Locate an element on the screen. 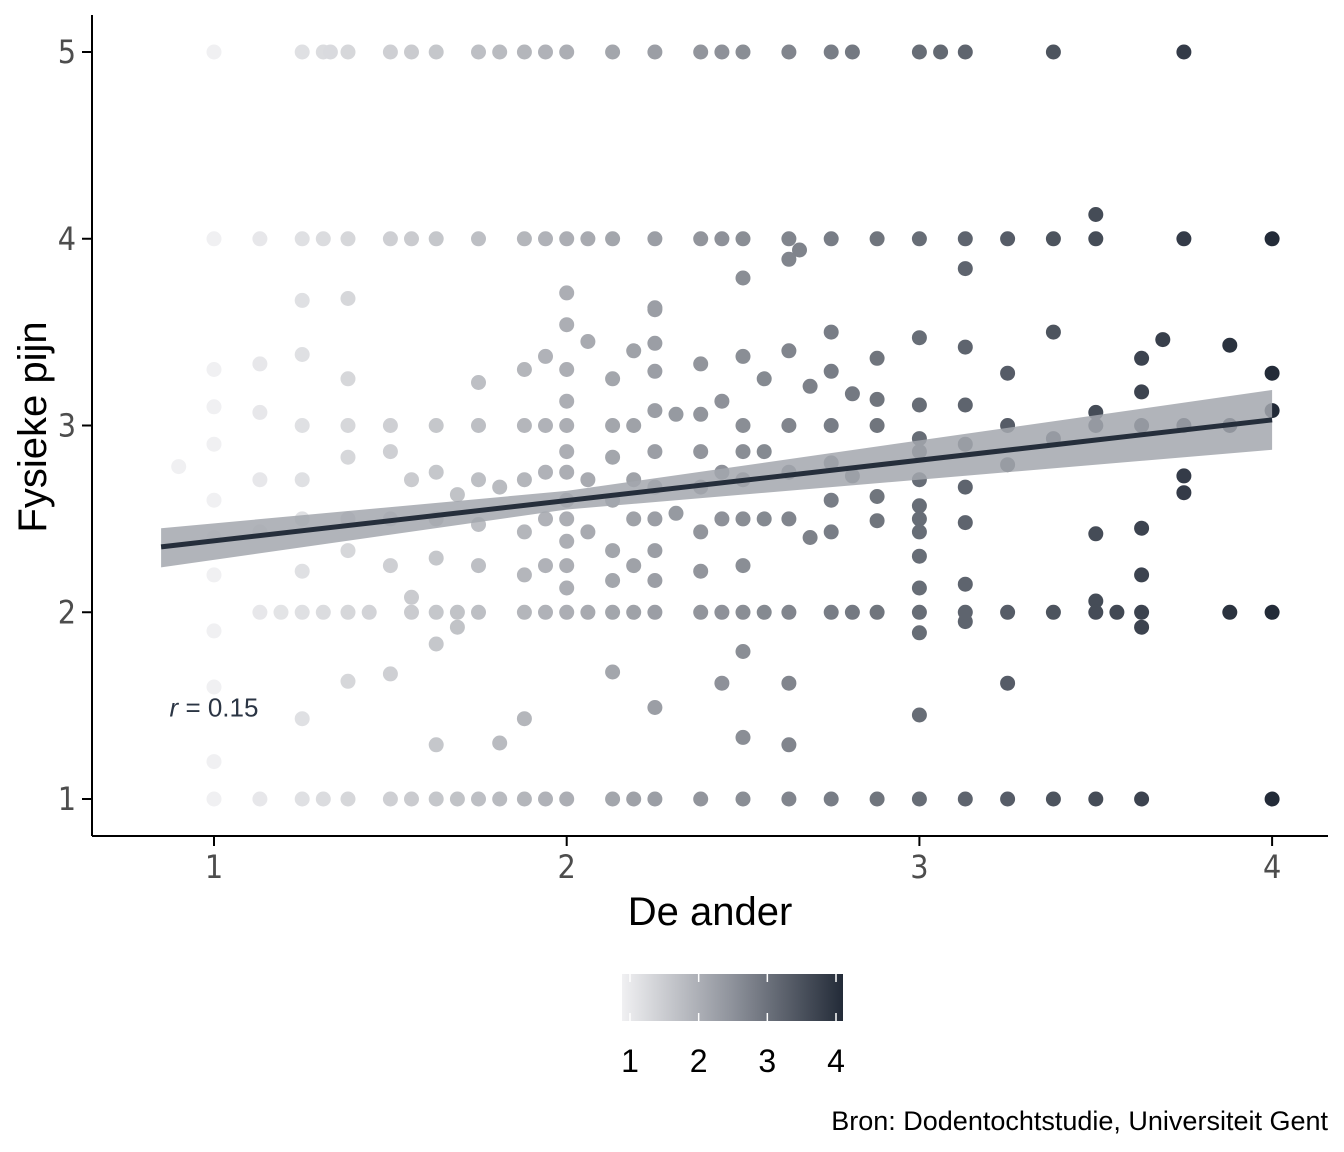 This screenshot has height=1152, width=1344. x-axis-title: De ander is located at coordinates (710, 912).